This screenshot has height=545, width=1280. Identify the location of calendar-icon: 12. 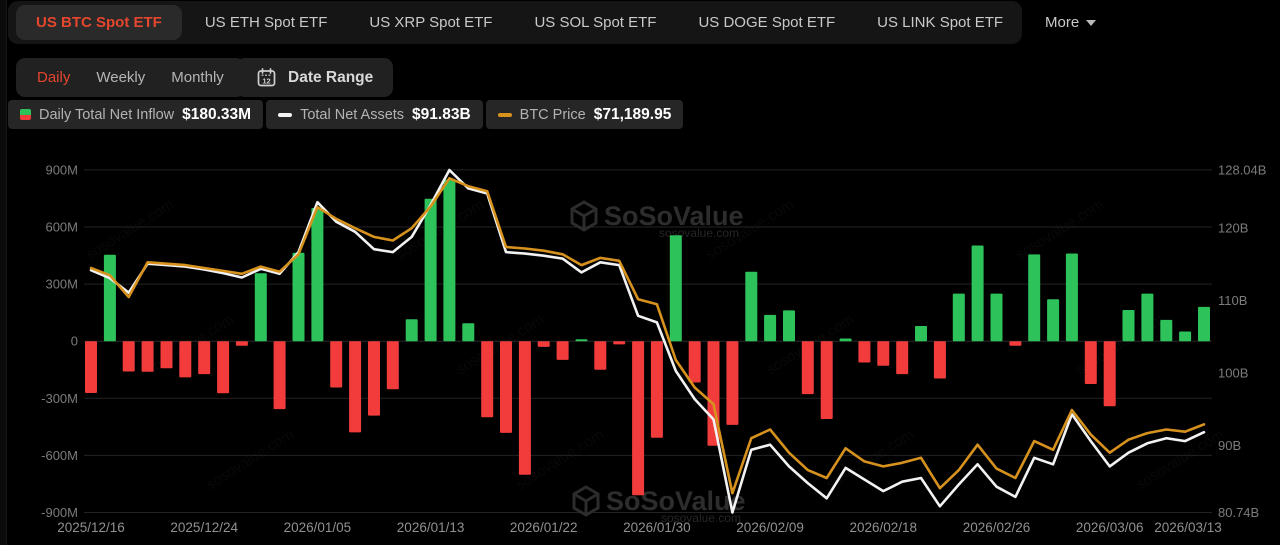
(266, 77).